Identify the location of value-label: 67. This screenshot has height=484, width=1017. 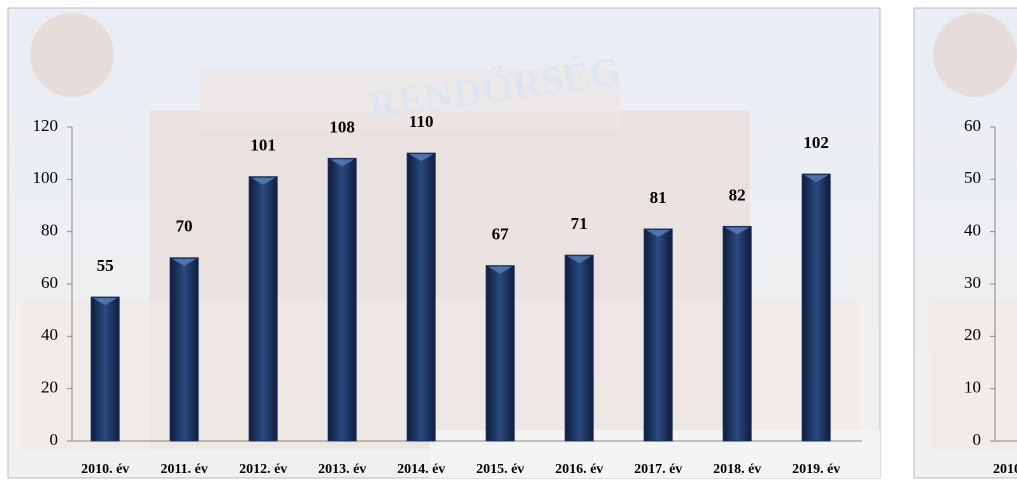
(501, 234).